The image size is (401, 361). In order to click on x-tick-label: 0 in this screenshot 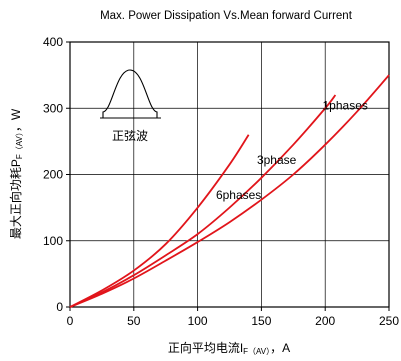, I will do `click(70, 321)`.